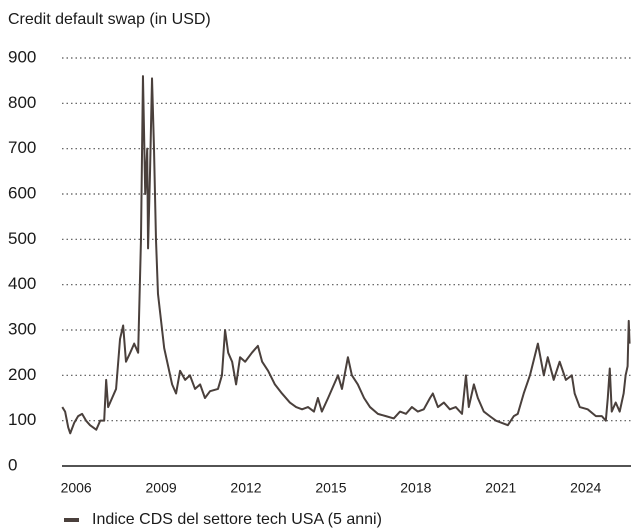  Describe the element at coordinates (22, 102) in the screenshot. I see `y-tick-label: 800` at that location.